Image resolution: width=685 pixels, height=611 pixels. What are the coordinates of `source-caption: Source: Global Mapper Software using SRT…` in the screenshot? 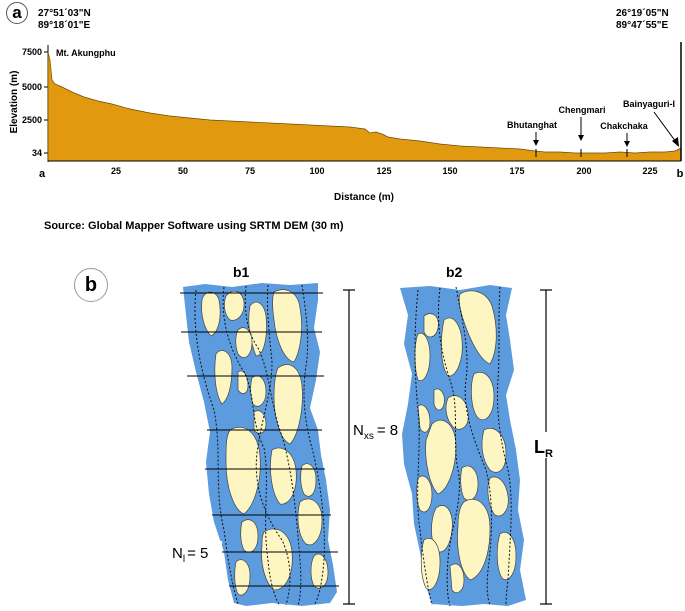 It's located at (194, 226).